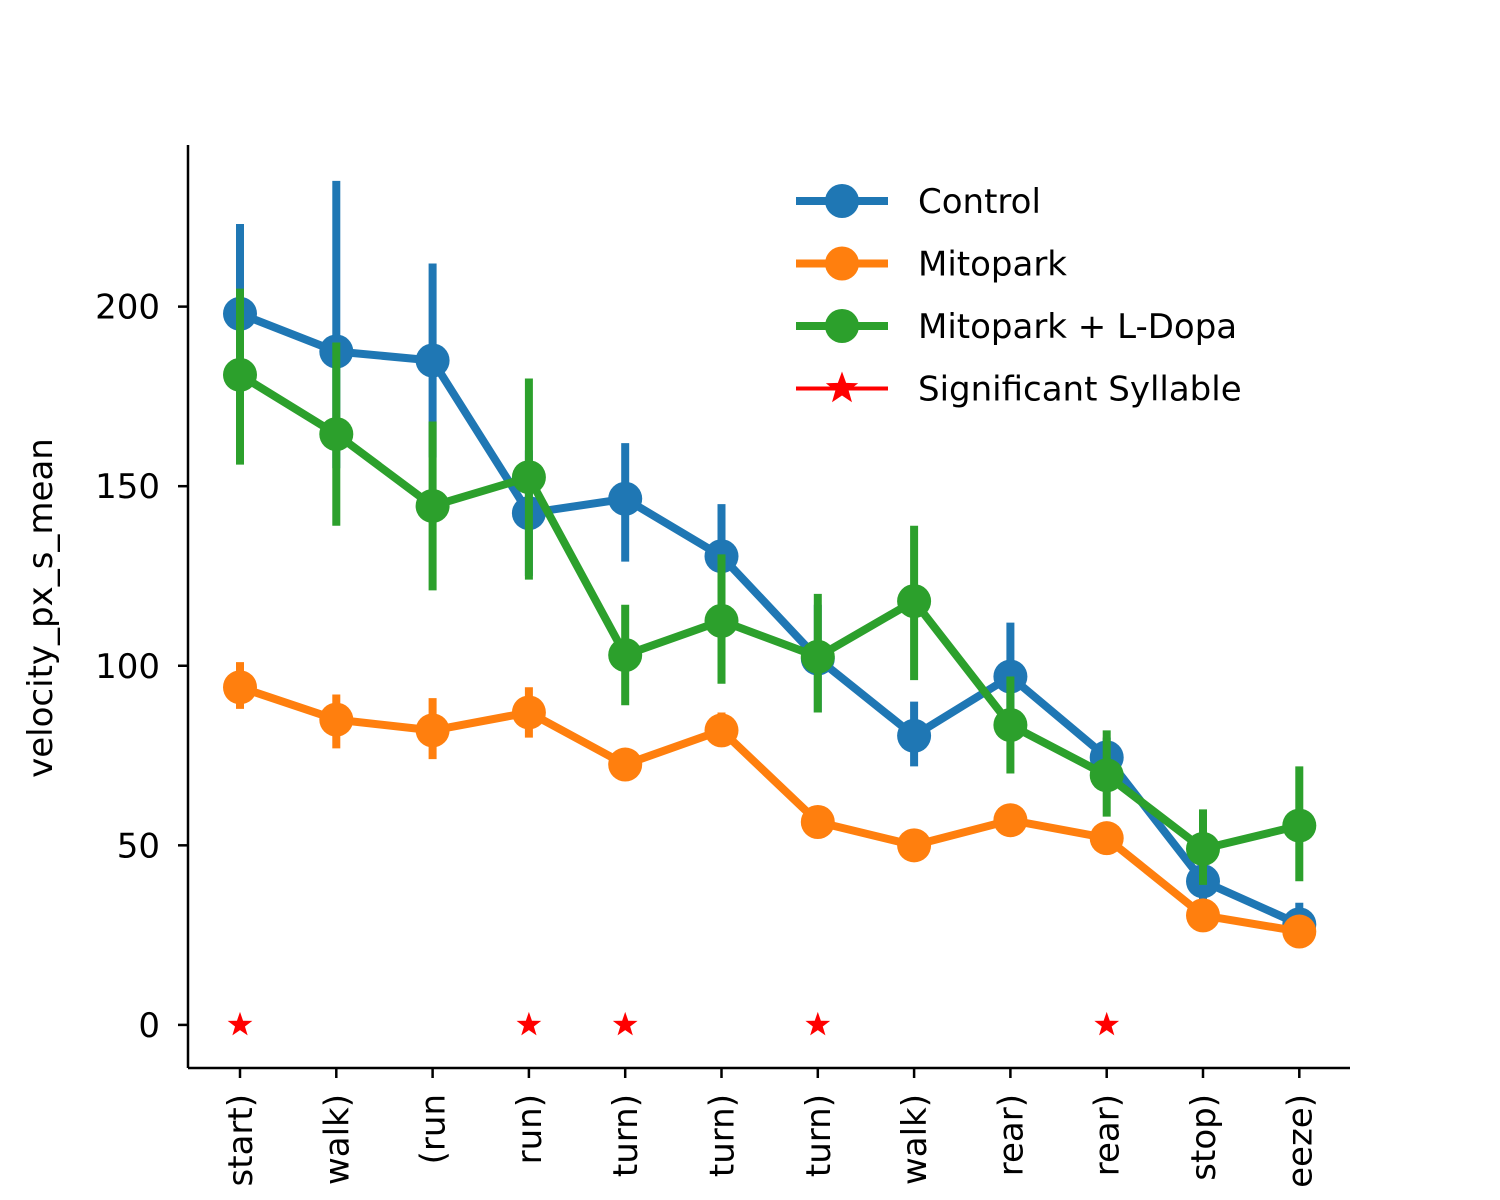  What do you see at coordinates (673, 1023) in the screenshot?
I see `significant-markers` at bounding box center [673, 1023].